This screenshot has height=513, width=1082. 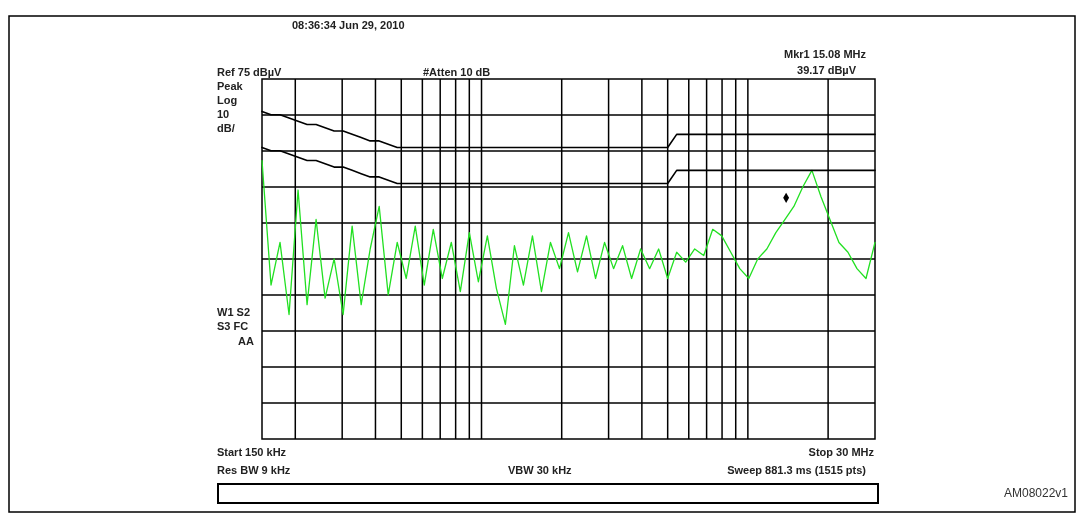 I want to click on text: #Atten 10 dB, so click(x=457, y=72).